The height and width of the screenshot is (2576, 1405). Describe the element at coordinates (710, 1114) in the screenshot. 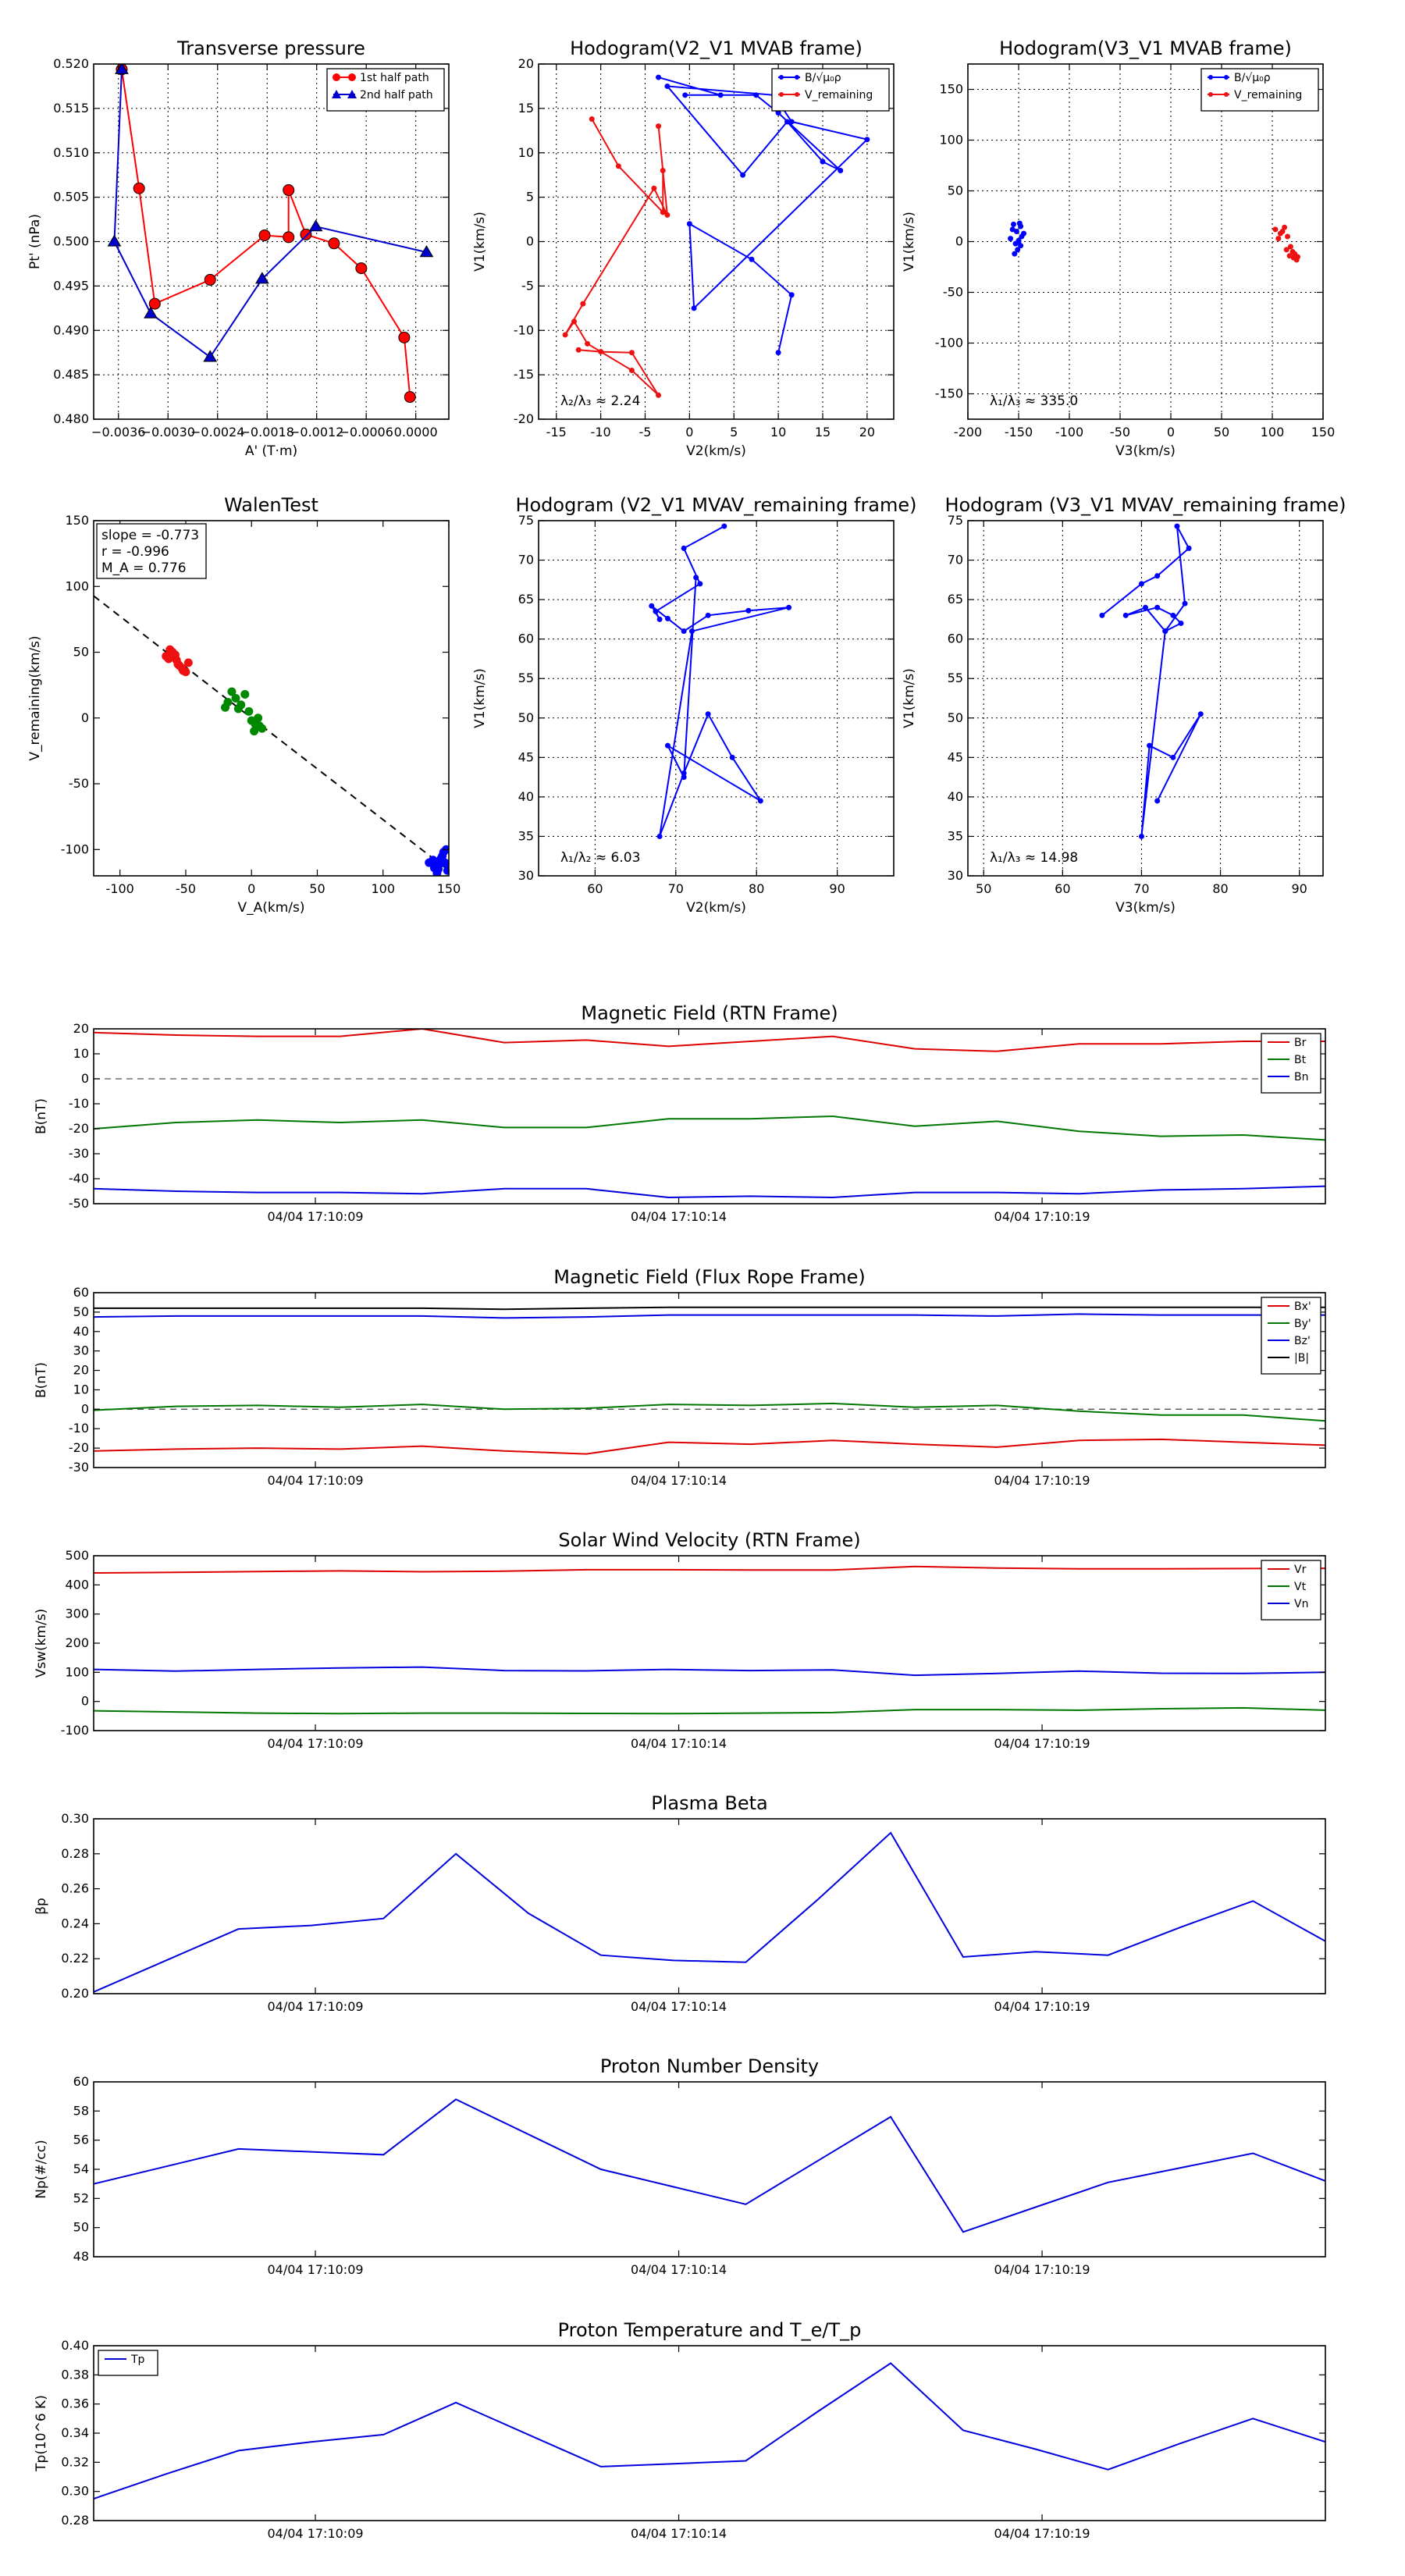

I see `plot-area` at that location.